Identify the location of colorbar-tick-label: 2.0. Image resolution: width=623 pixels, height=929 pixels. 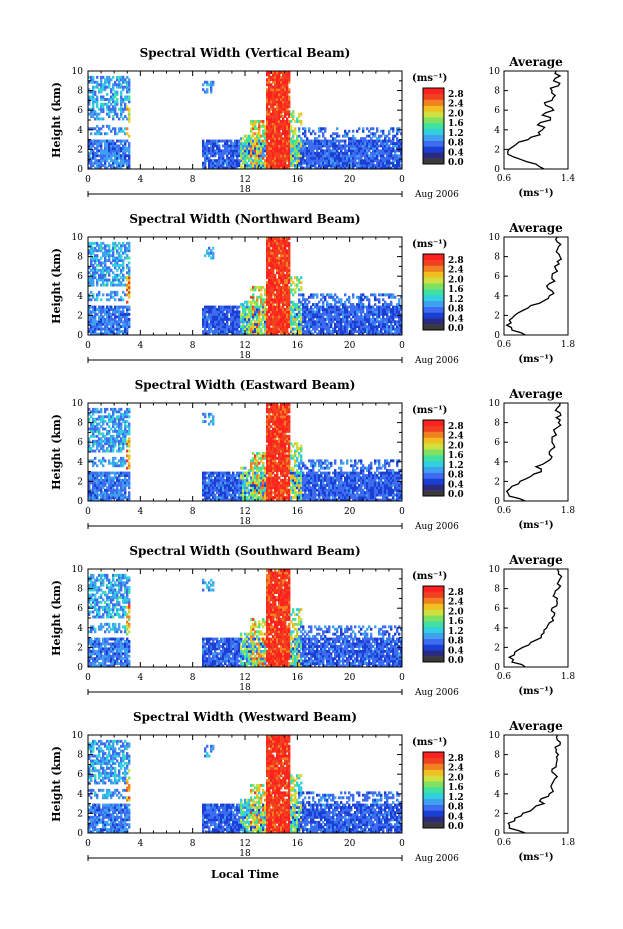
(456, 280).